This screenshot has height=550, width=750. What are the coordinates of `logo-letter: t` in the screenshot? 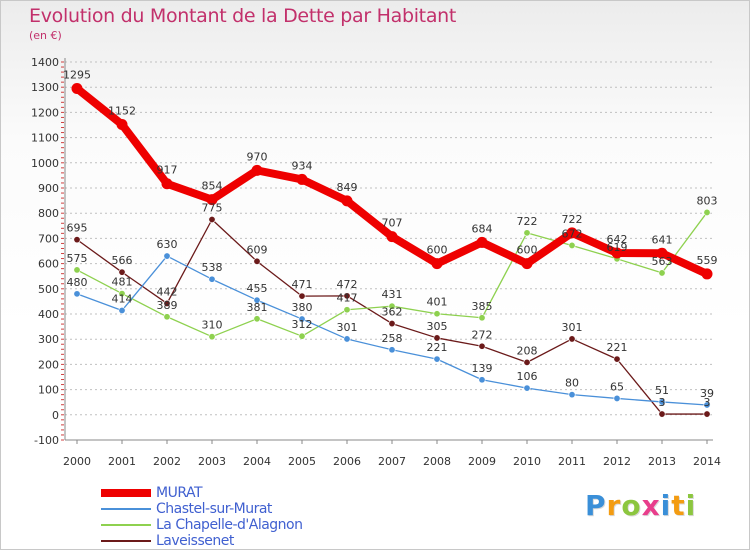 It's located at (678, 505).